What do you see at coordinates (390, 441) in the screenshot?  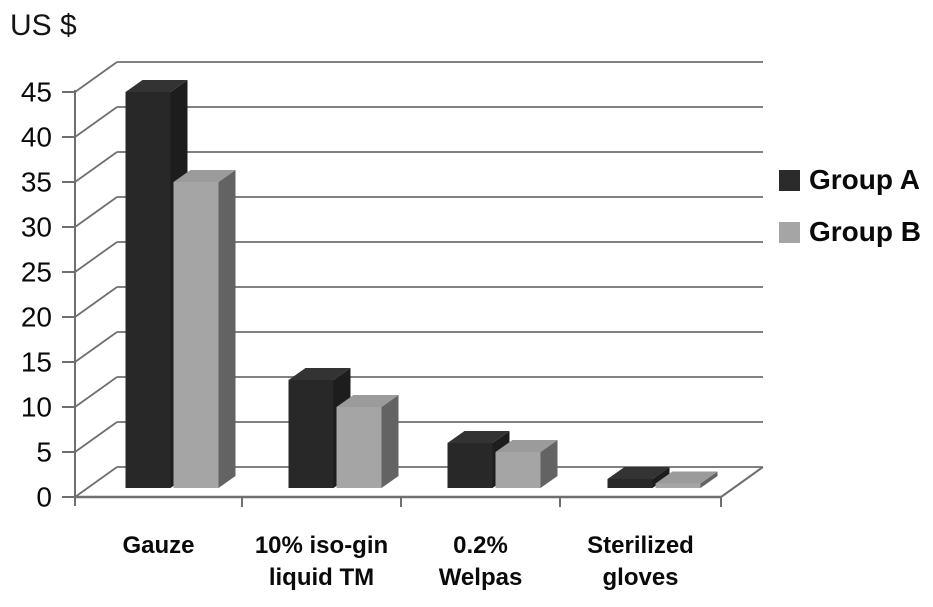 I see `bar-group-b-10-iso-gin-liquid-tm-side` at bounding box center [390, 441].